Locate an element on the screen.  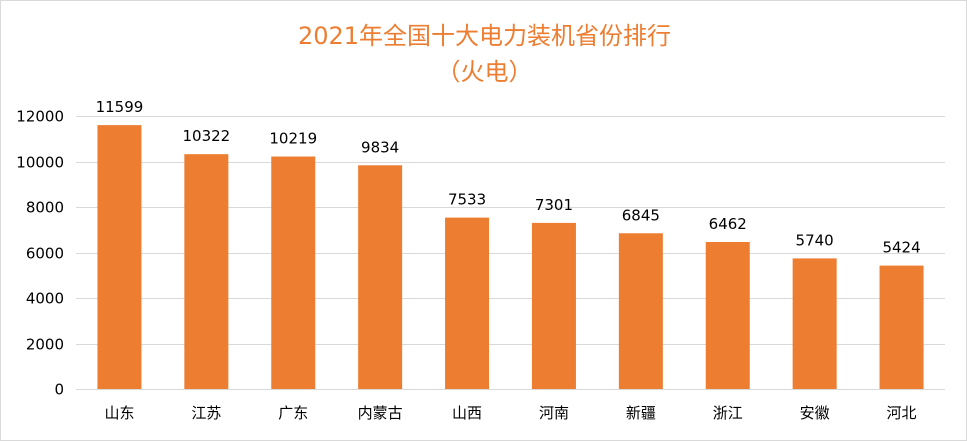
x-tick-label: 安徽 is located at coordinates (815, 413).